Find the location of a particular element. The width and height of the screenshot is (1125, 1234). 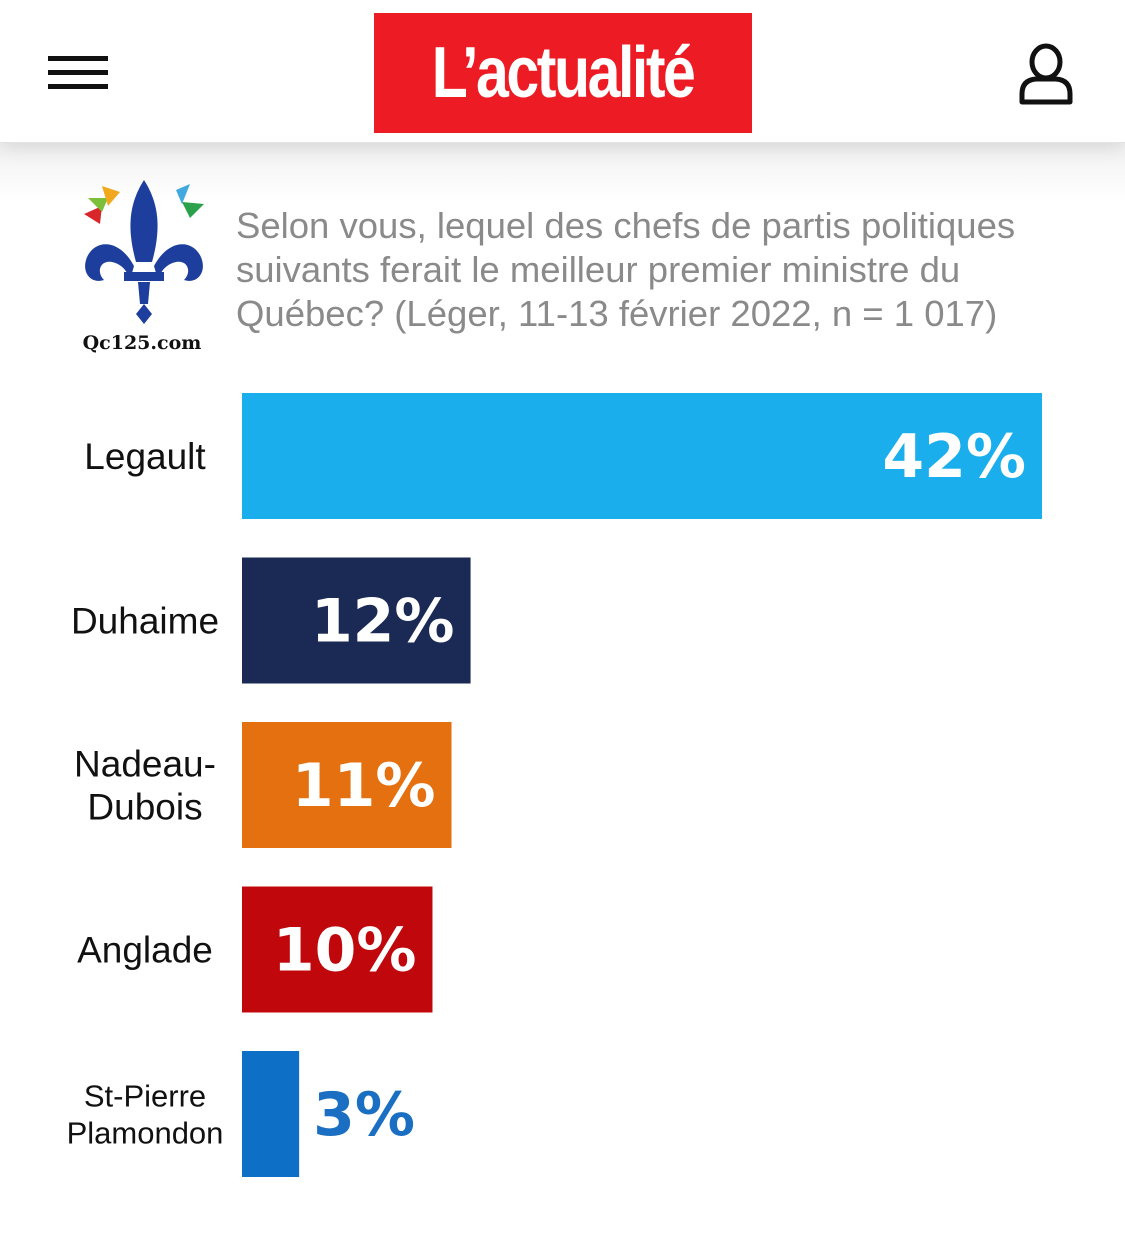

category-label-line: St-Pierre is located at coordinates (145, 1096).